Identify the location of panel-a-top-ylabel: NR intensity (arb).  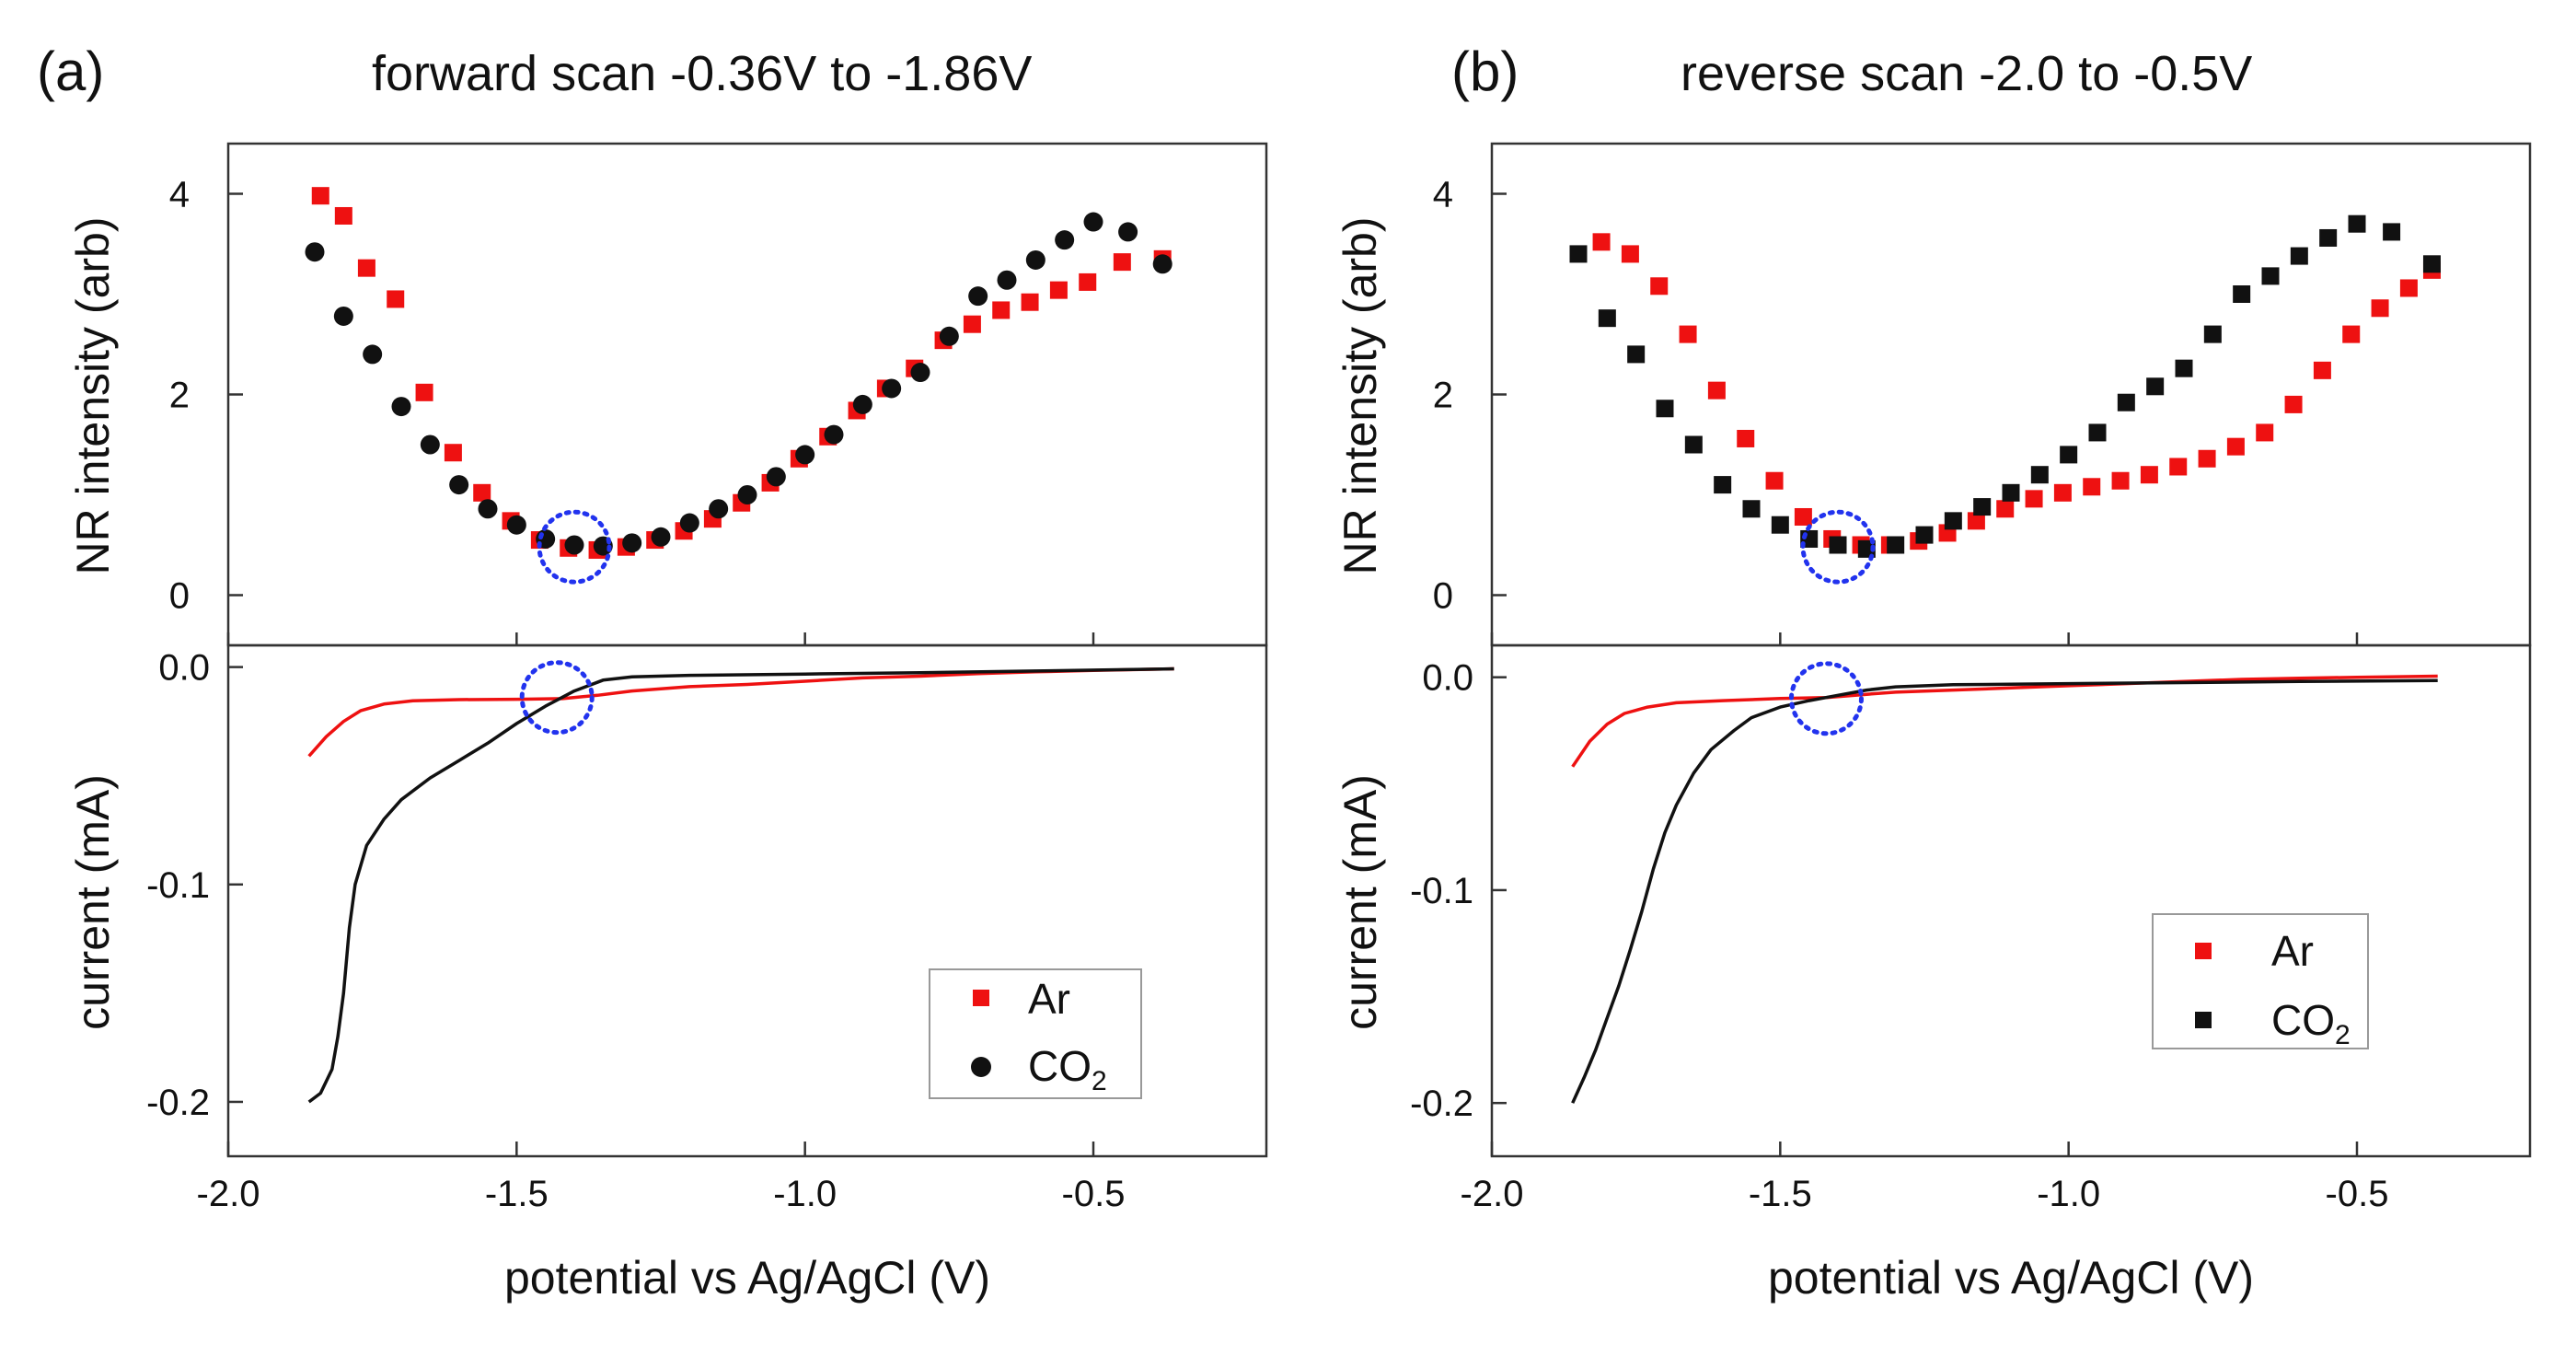
(93, 396).